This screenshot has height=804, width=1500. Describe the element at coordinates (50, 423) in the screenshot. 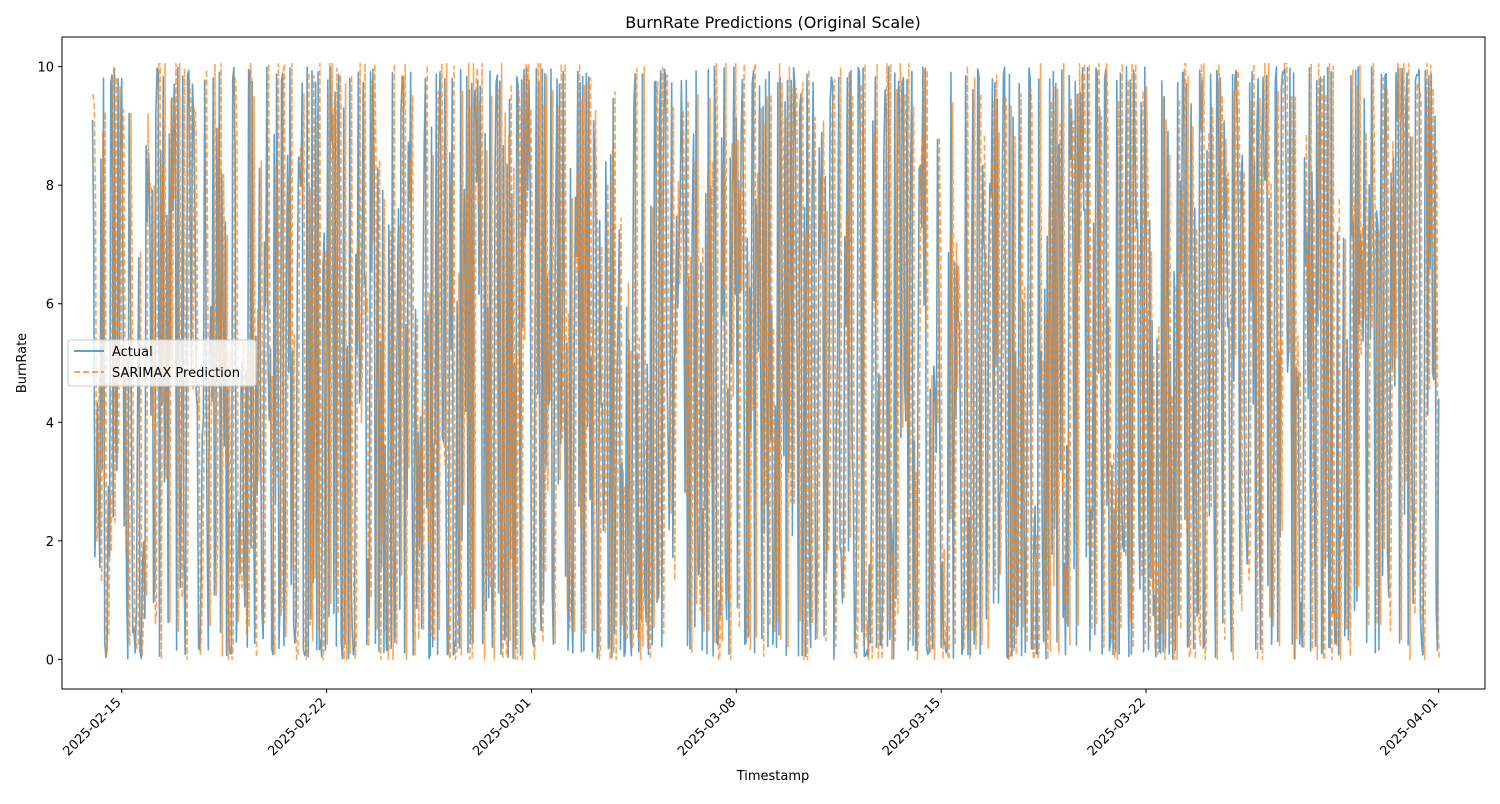

I see `y-tick-label: 4` at that location.